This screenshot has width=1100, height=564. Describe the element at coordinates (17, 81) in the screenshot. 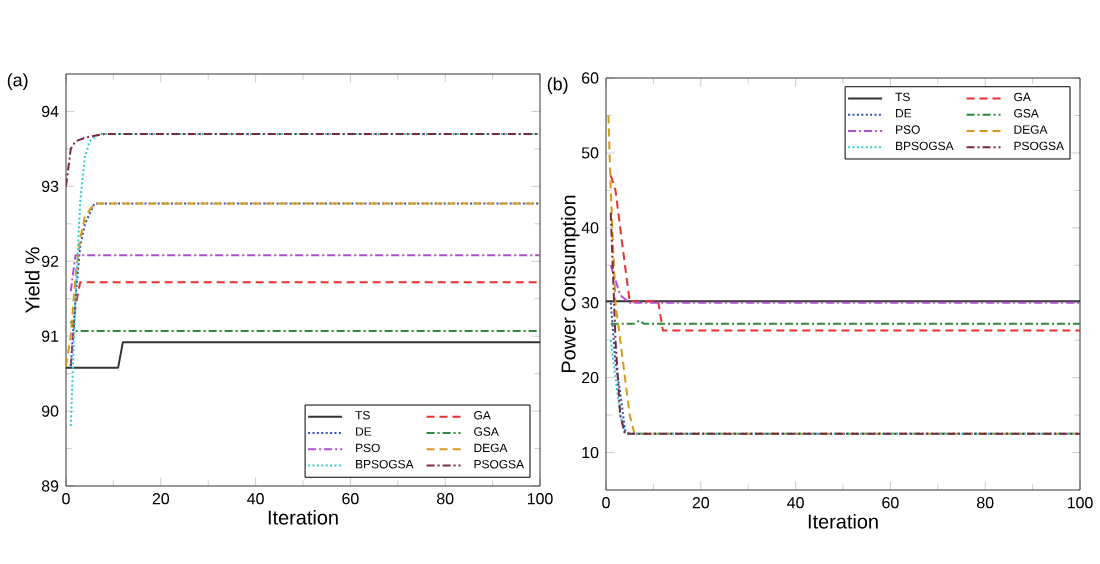

I see `chart-title: (a)` at that location.